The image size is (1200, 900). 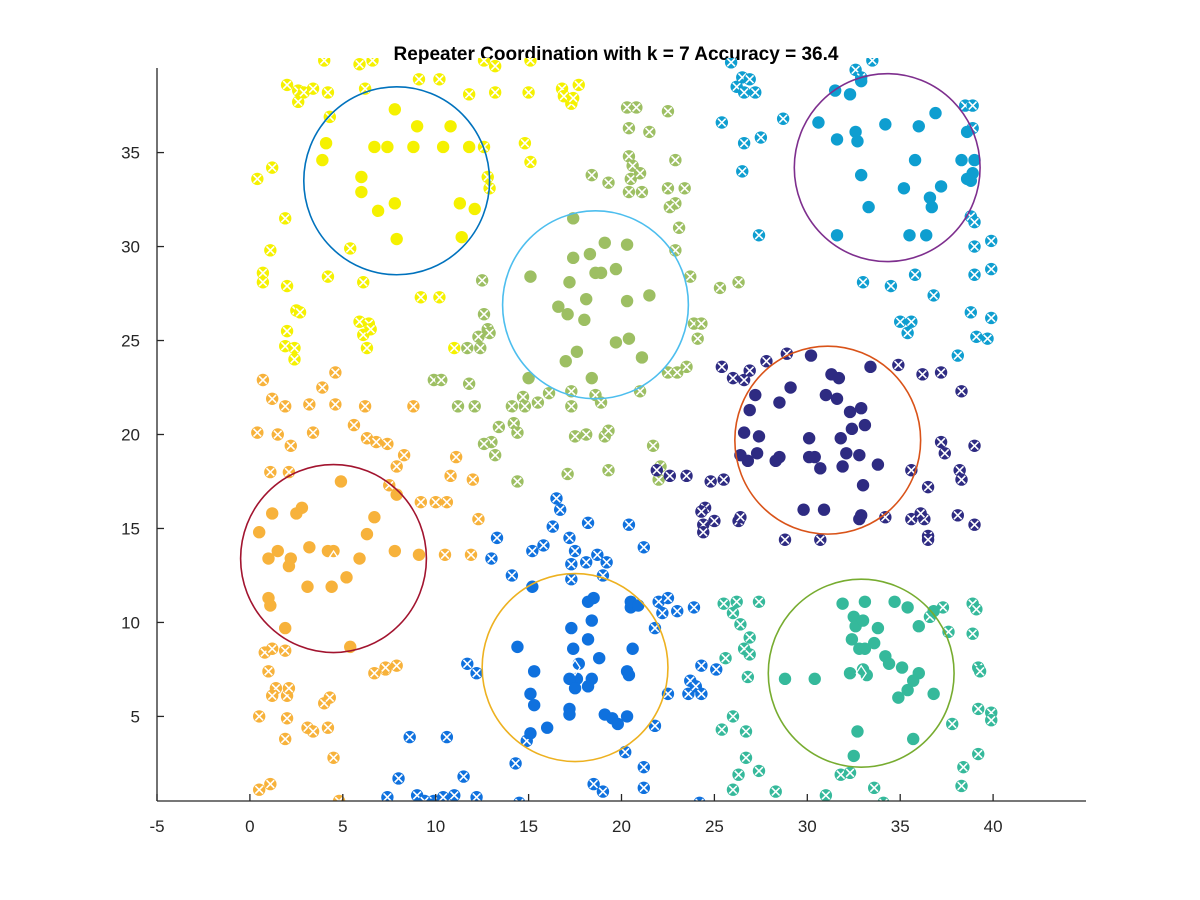 I want to click on y-tick-label: 10, so click(x=130, y=622).